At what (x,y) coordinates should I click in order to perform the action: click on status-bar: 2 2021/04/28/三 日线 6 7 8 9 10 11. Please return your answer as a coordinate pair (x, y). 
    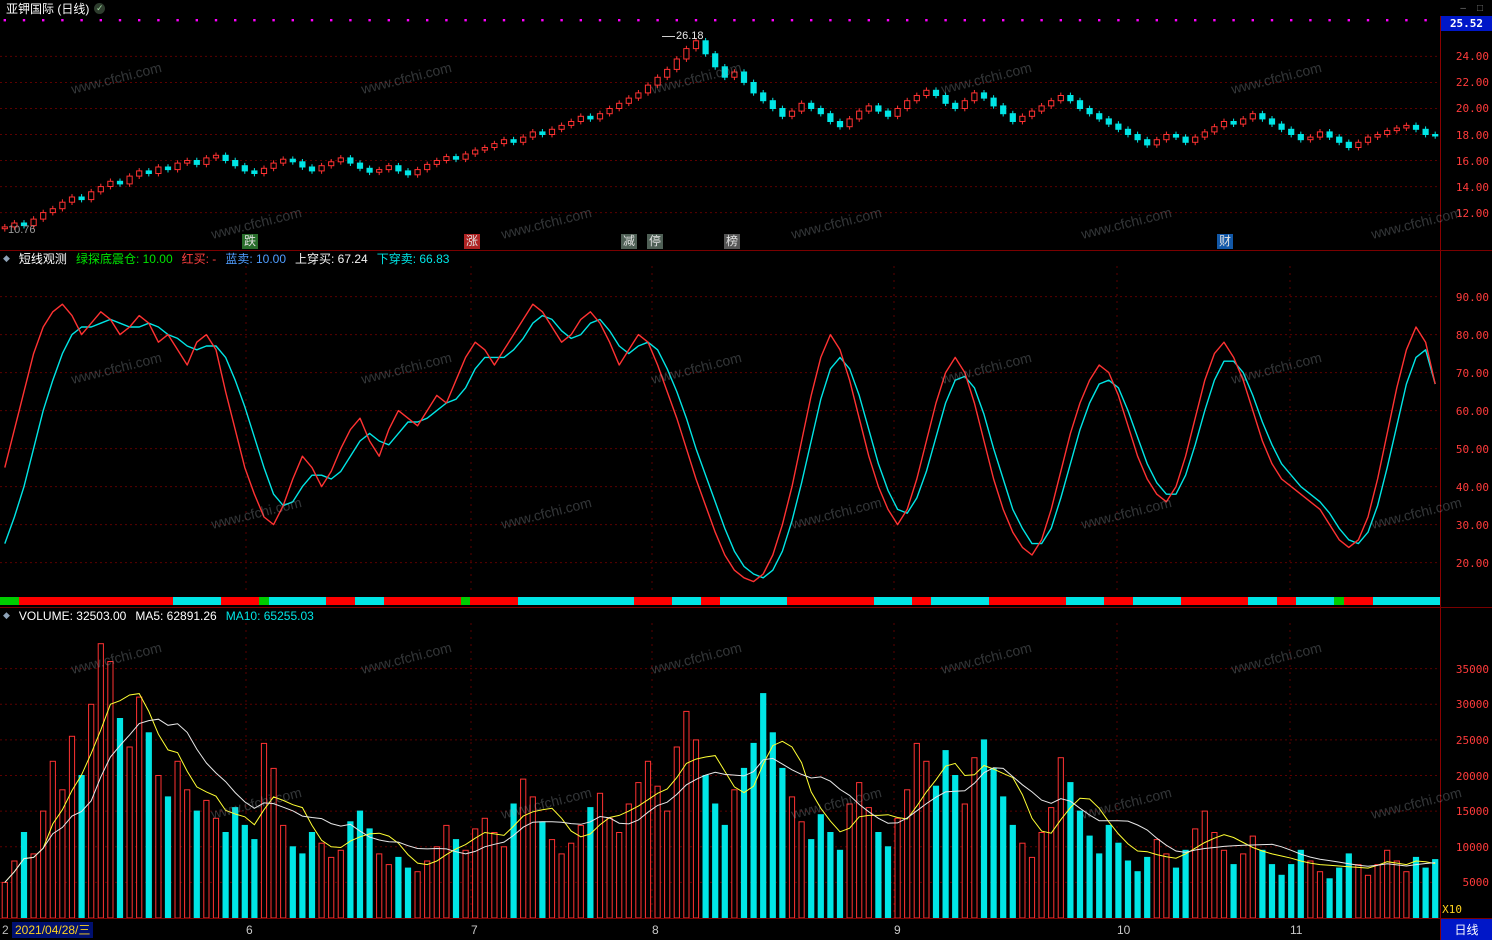
    Looking at the image, I should click on (746, 929).